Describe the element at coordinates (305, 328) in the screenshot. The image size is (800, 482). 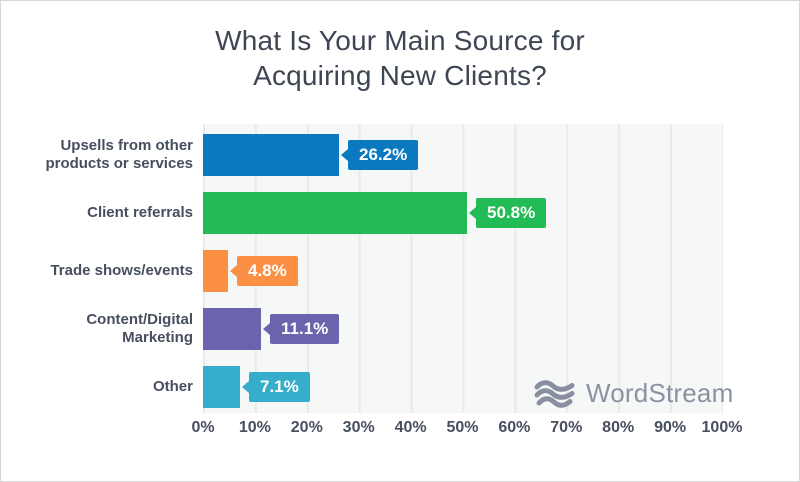
I see `value-label: 11.1%` at that location.